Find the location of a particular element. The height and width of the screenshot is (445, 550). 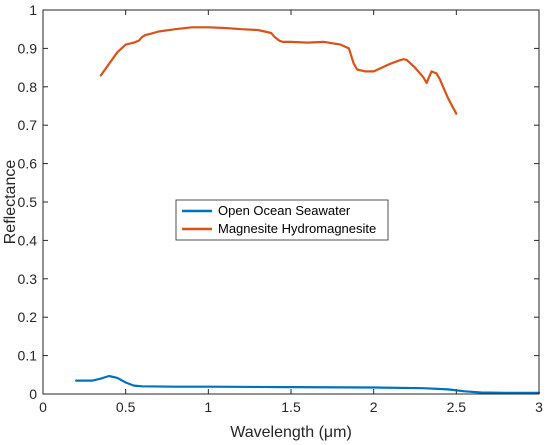

series-line-open-ocean-seawater is located at coordinates (307, 384).